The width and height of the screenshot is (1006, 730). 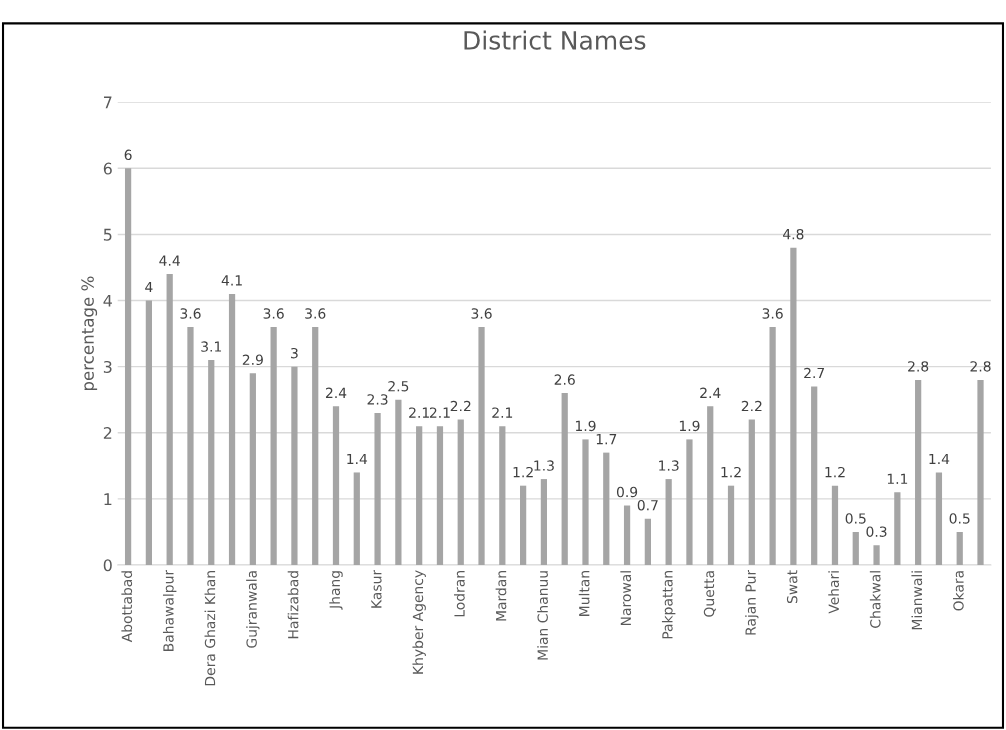 What do you see at coordinates (917, 600) in the screenshot?
I see `x-tick-label: Mianwali` at bounding box center [917, 600].